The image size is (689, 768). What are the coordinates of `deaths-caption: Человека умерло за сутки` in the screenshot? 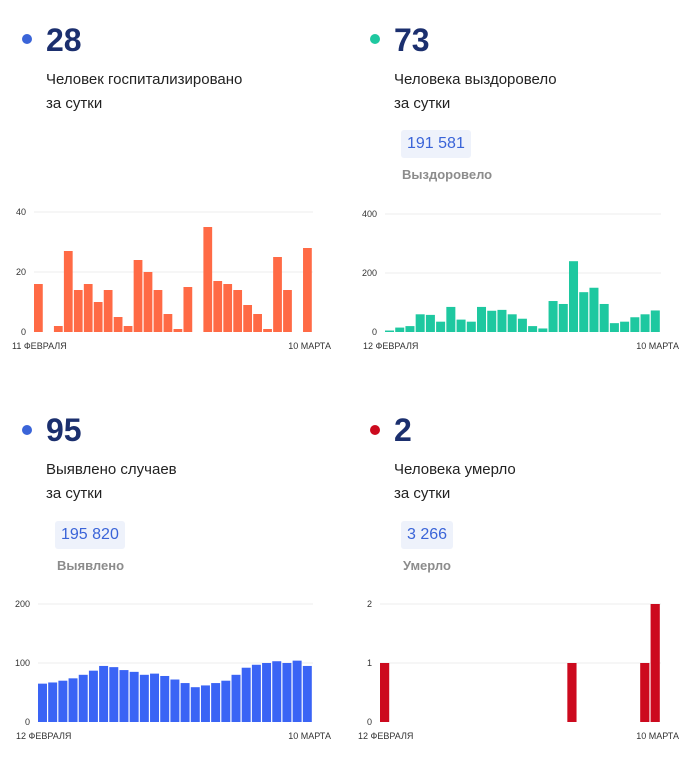 It's located at (524, 482).